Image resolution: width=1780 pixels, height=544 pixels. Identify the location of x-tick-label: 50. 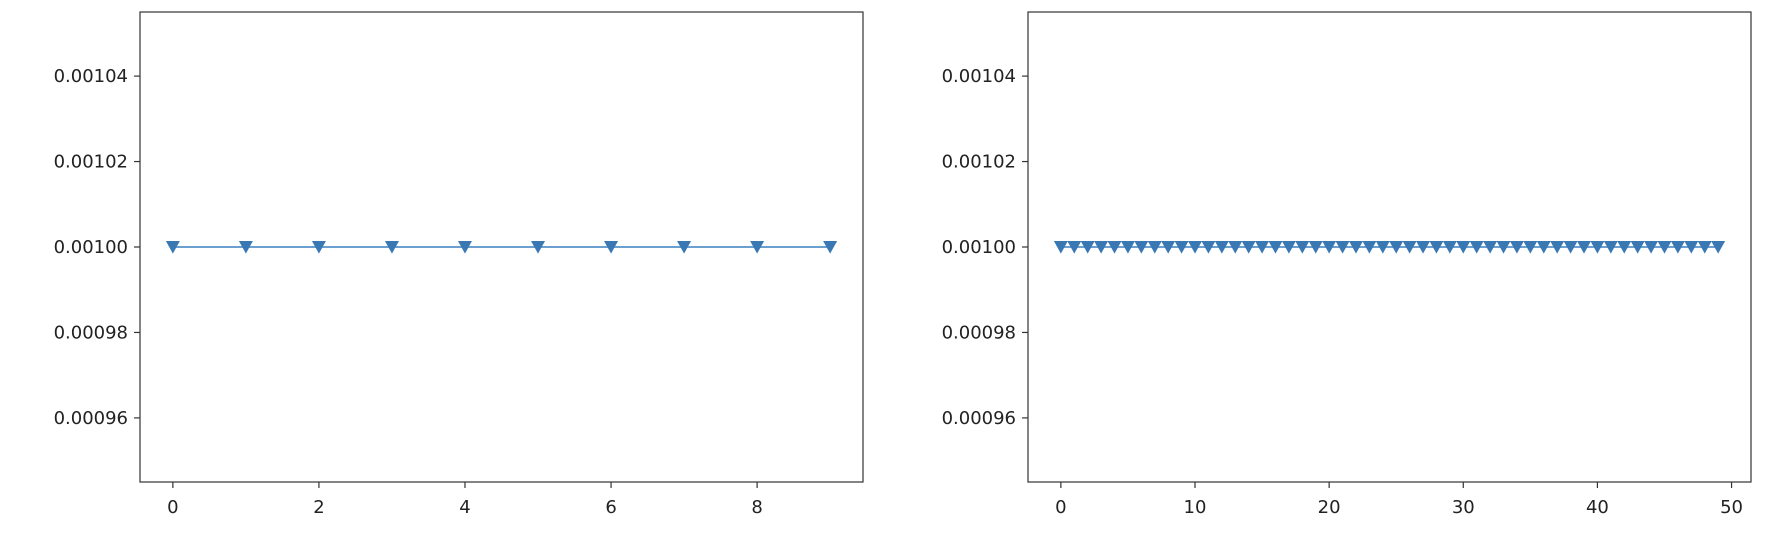
(1731, 507).